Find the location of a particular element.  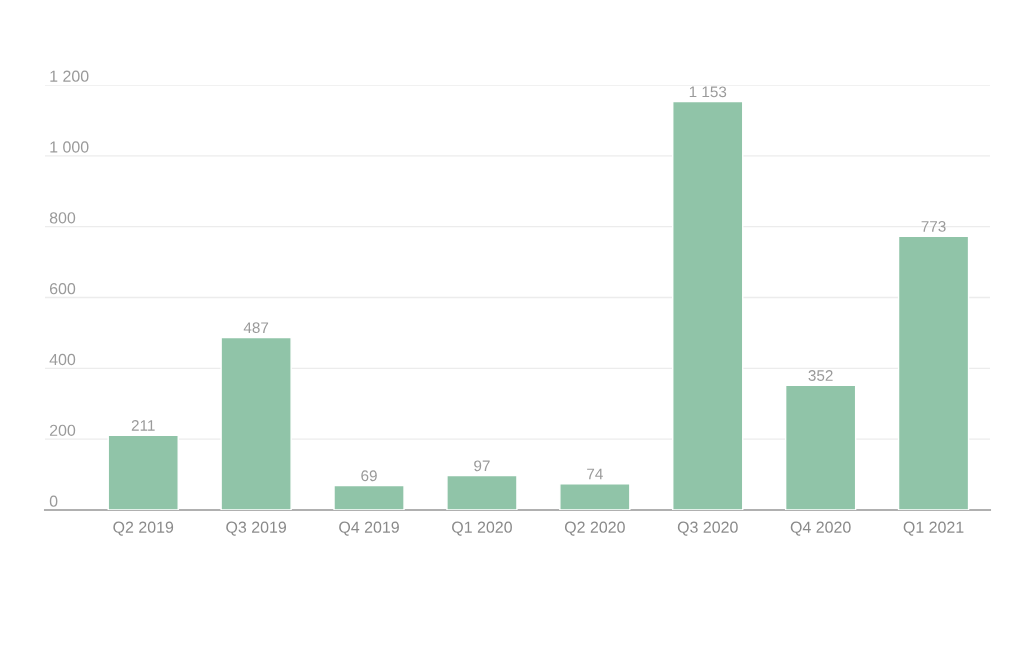

data-label: 773 is located at coordinates (933, 226).